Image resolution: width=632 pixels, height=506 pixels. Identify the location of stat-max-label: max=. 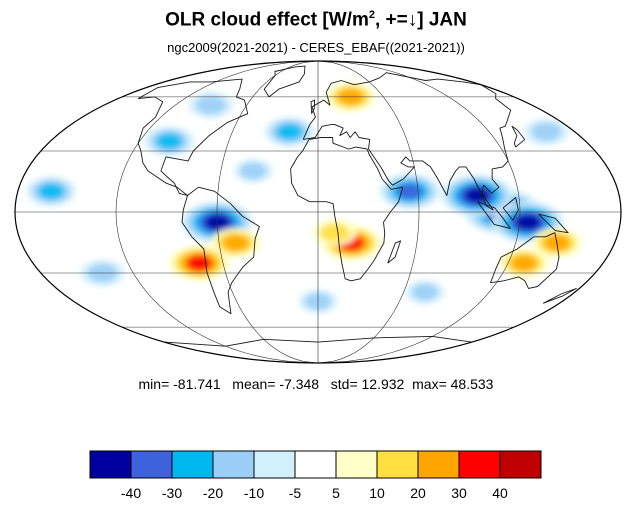
(429, 384).